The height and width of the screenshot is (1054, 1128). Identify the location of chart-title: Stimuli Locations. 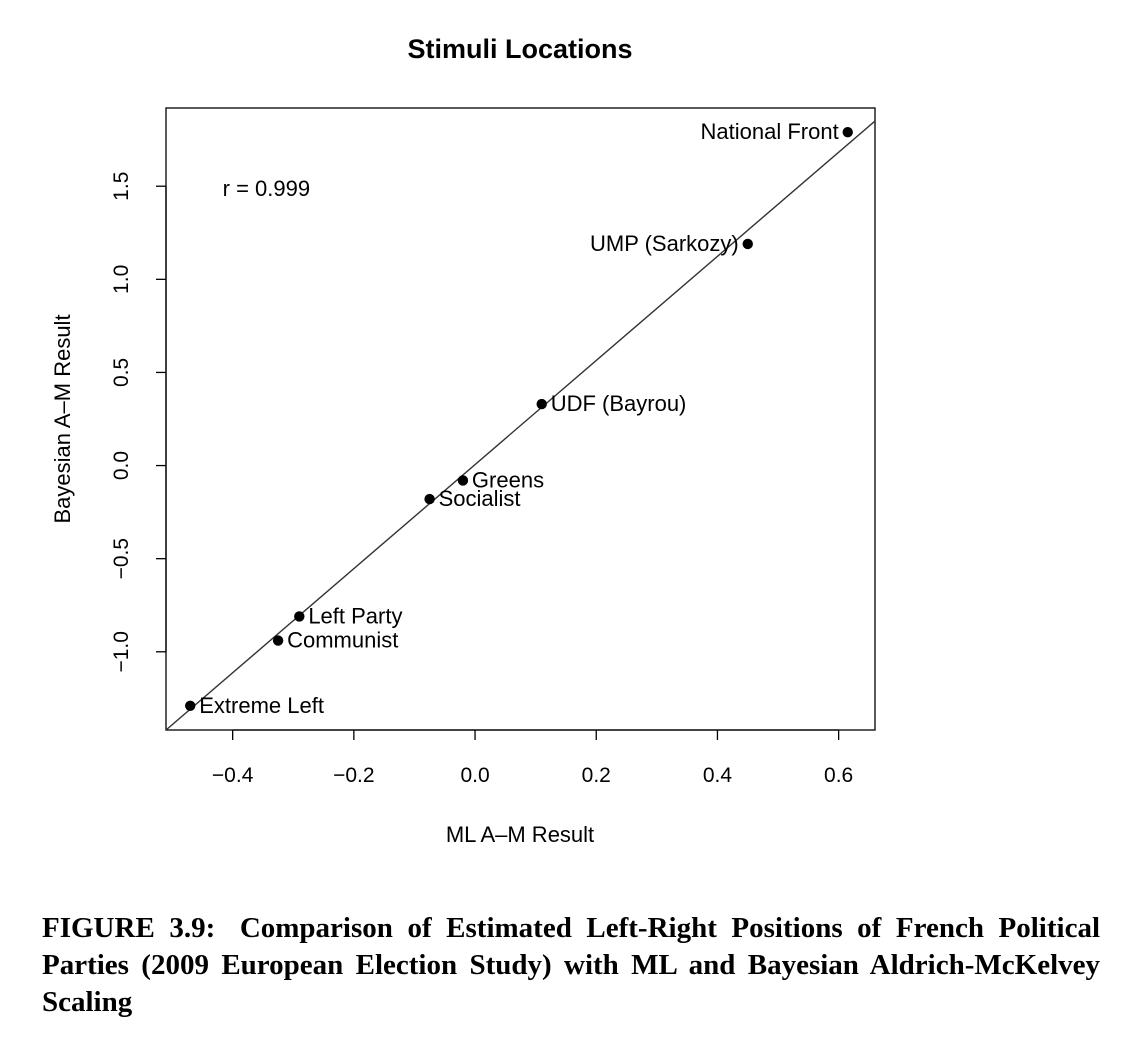
(519, 49).